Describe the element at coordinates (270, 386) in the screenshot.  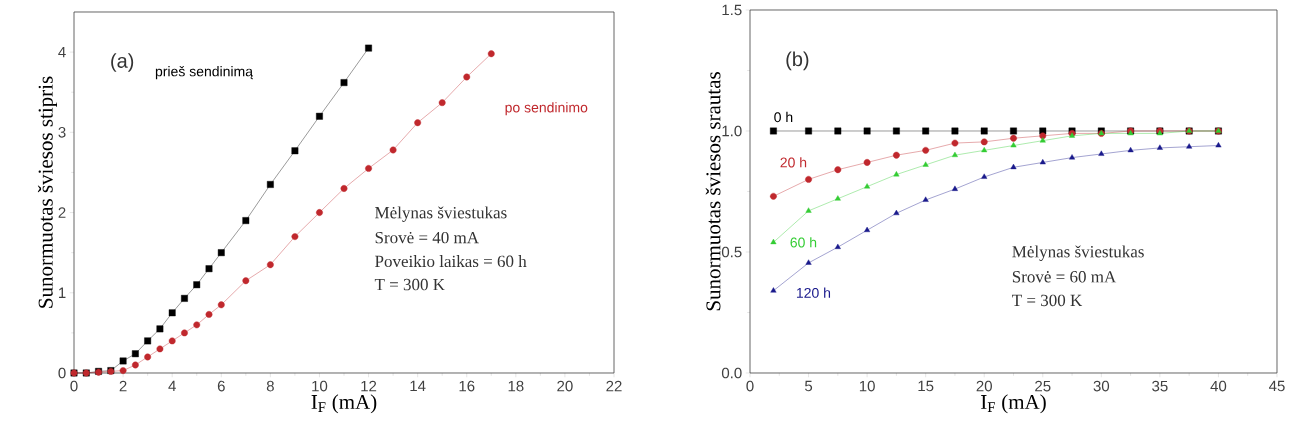
I see `x-tick-label: 8` at that location.